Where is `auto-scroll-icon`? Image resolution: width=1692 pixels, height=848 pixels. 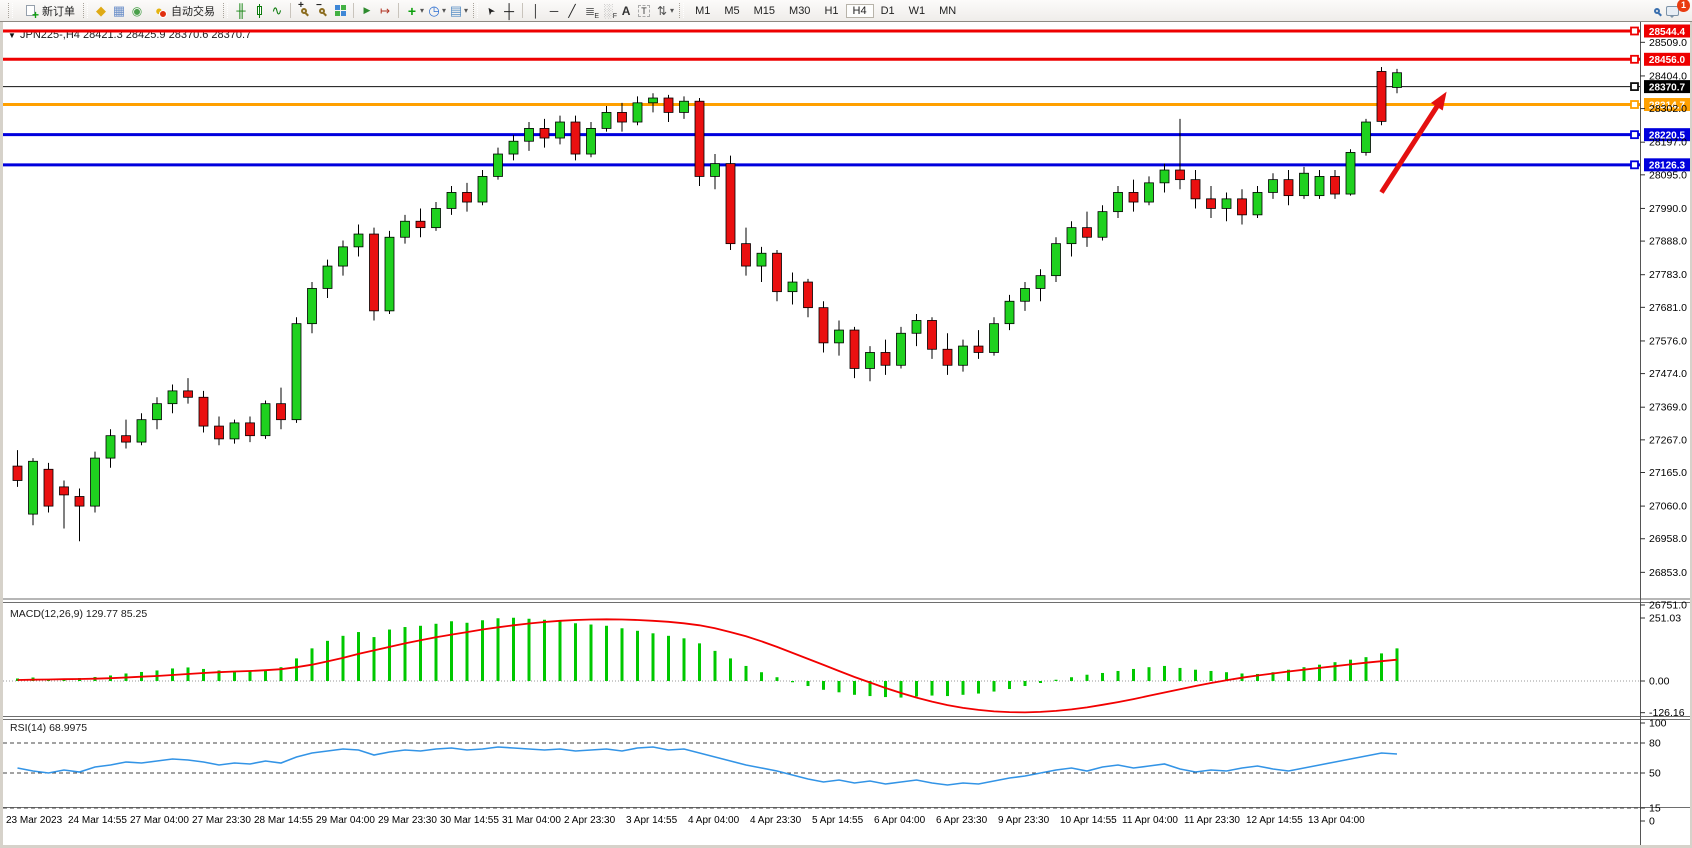
auto-scroll-icon is located at coordinates (367, 10).